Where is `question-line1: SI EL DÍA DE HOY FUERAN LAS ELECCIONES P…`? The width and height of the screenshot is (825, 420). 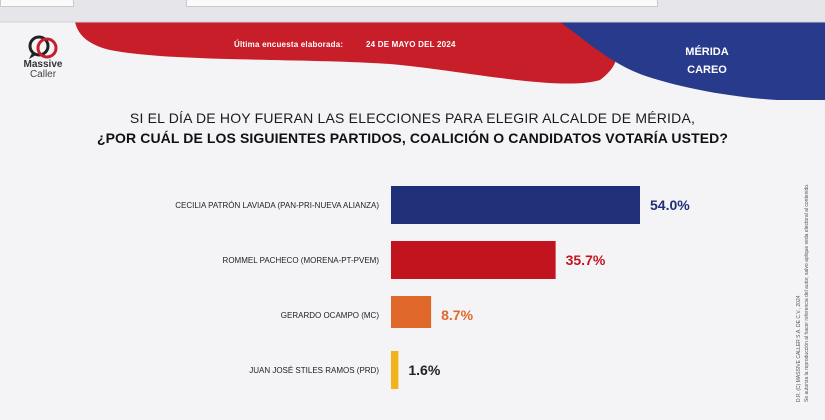 question-line1: SI EL DÍA DE HOY FUERAN LAS ELECCIONES P… is located at coordinates (412, 118).